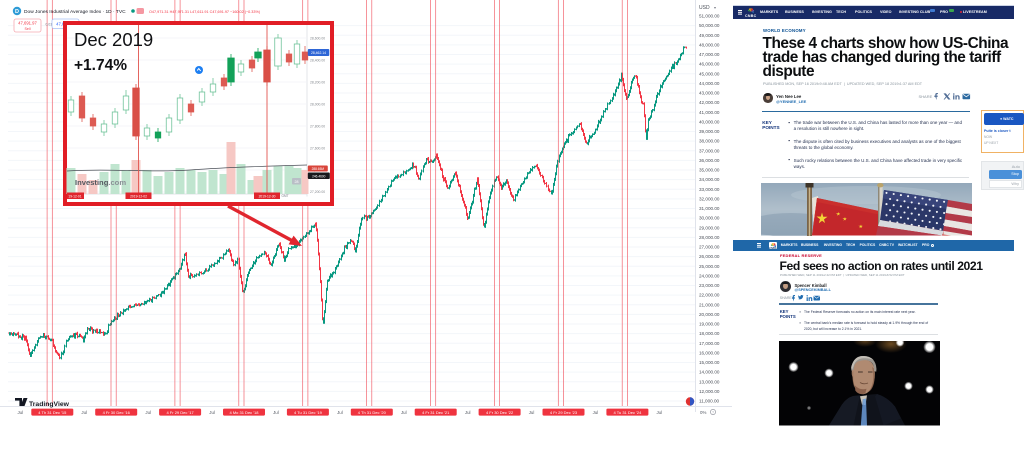 This screenshot has height=449, width=1024. What do you see at coordinates (709, 54) in the screenshot?
I see `svg-text: 47,000.00` at bounding box center [709, 54].